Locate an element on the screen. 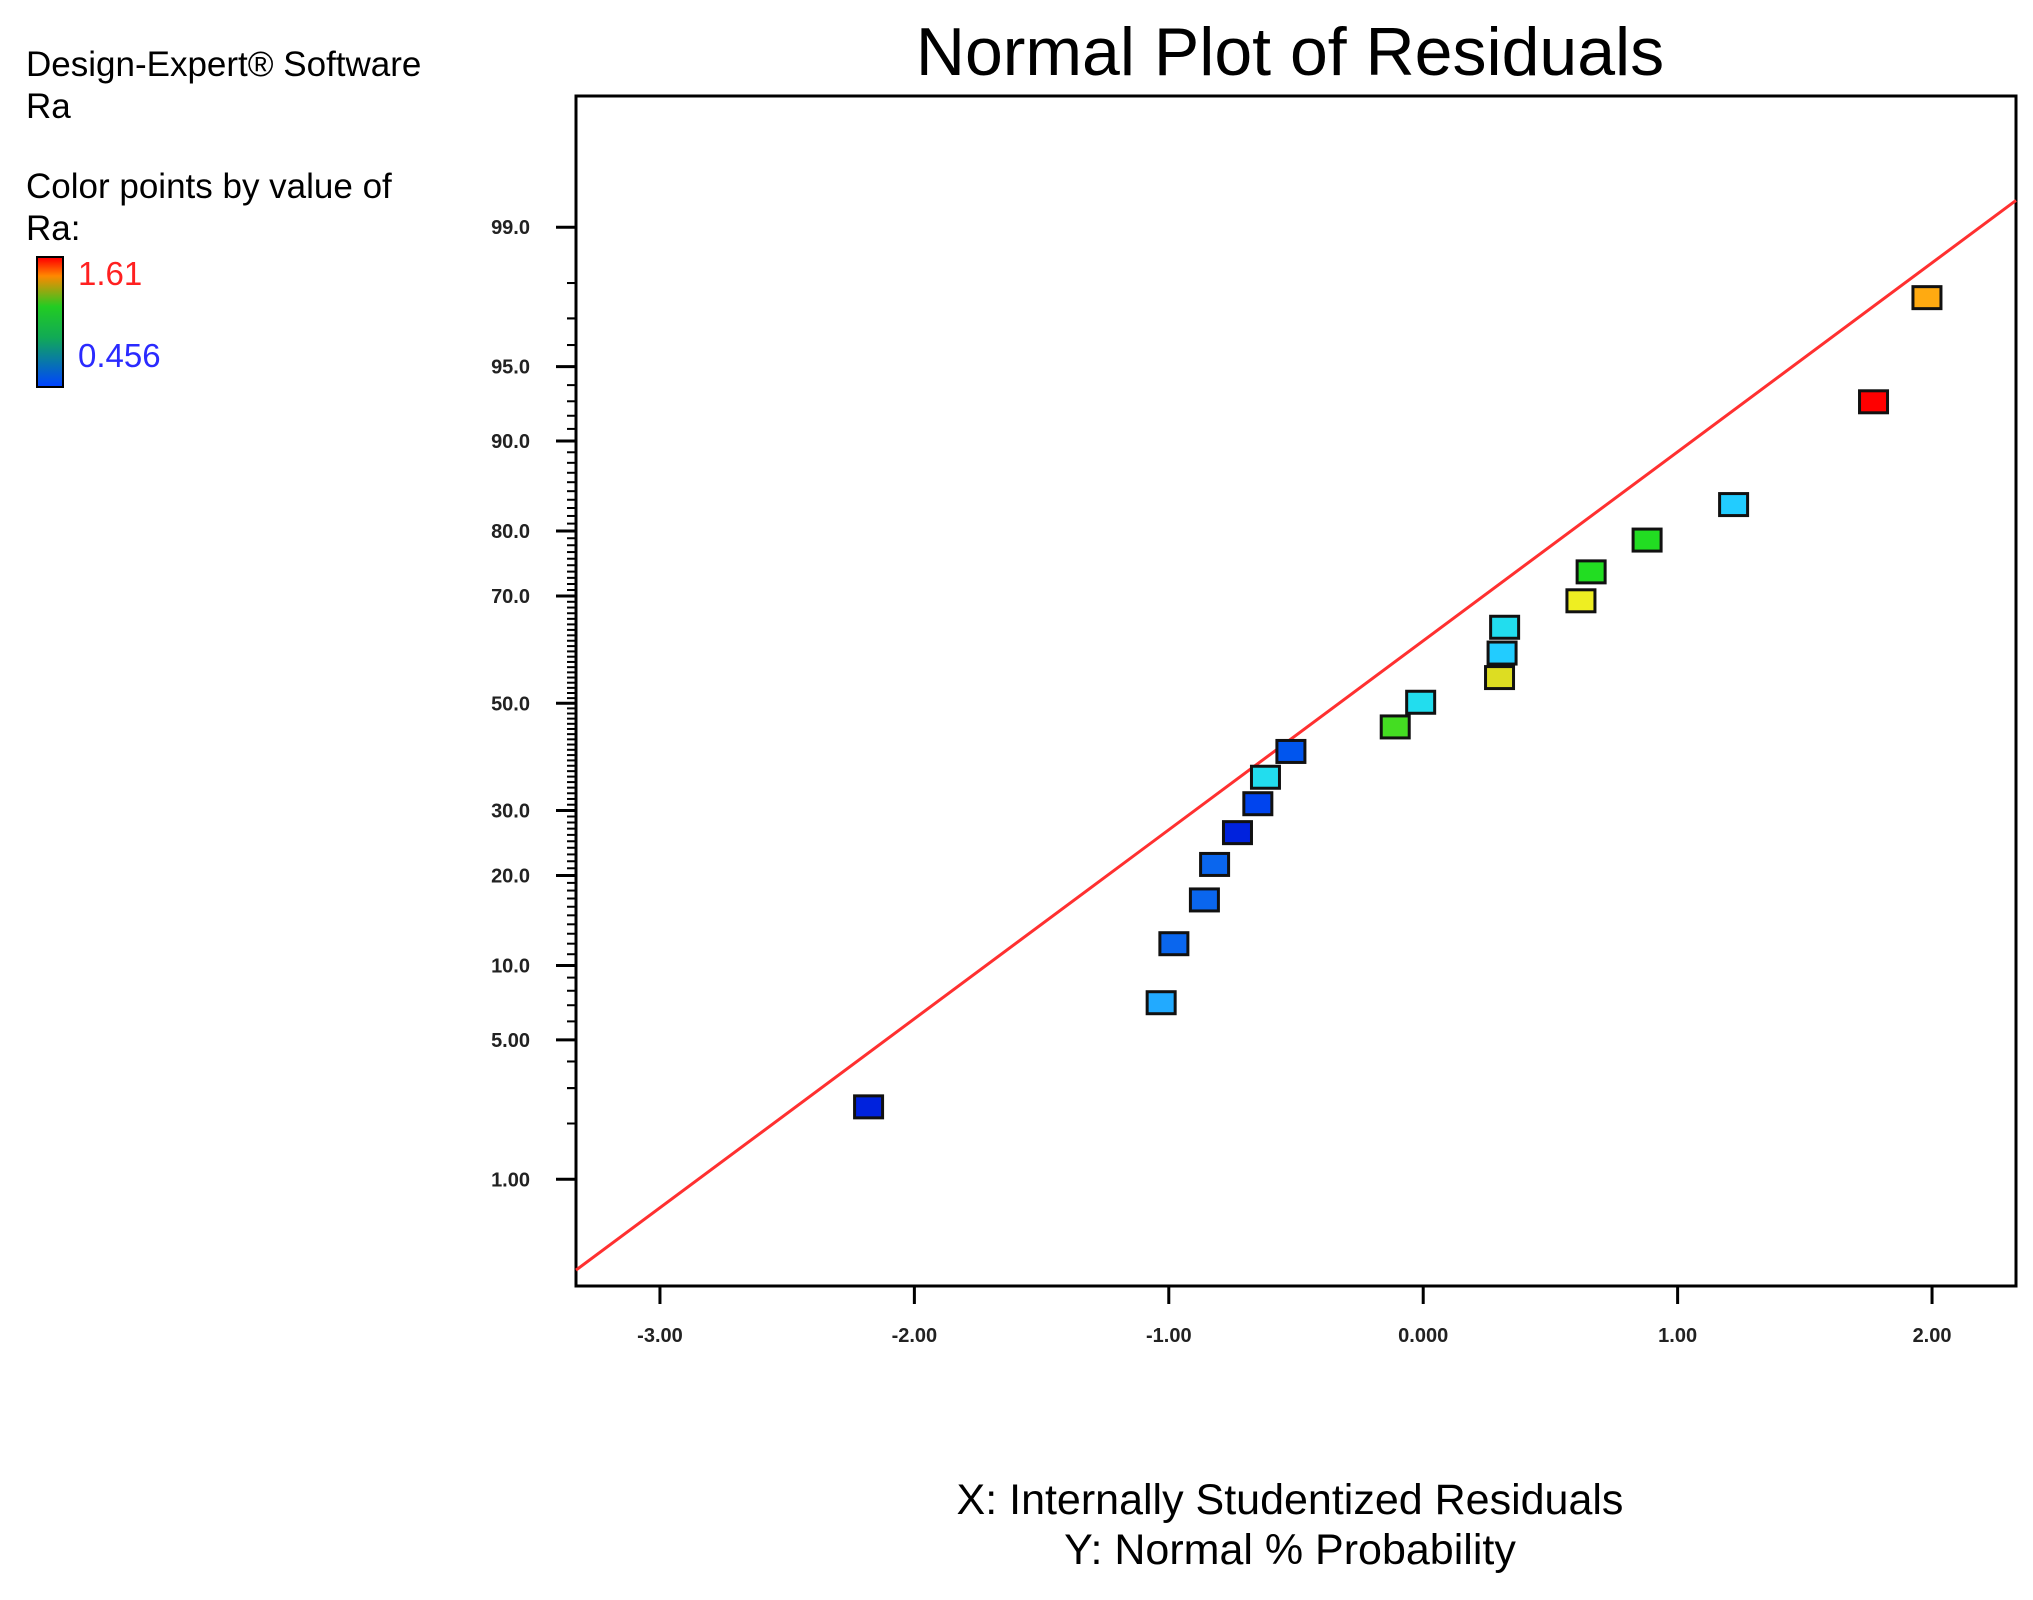  legend-heading-line2: Ra: is located at coordinates (53, 228).